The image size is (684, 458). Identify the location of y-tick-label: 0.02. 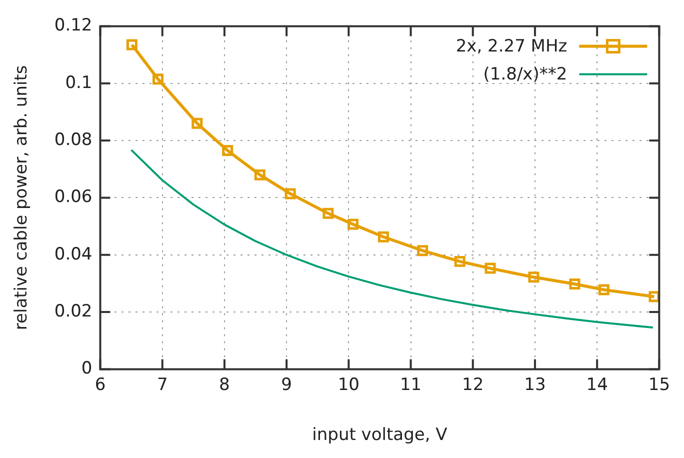
(73, 311).